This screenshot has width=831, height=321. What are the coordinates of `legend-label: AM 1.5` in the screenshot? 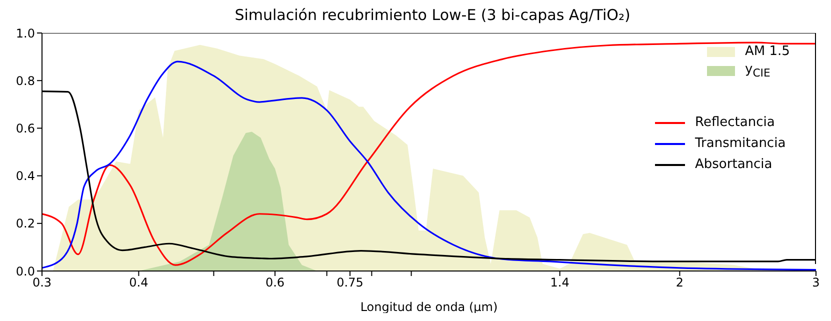 It's located at (767, 51).